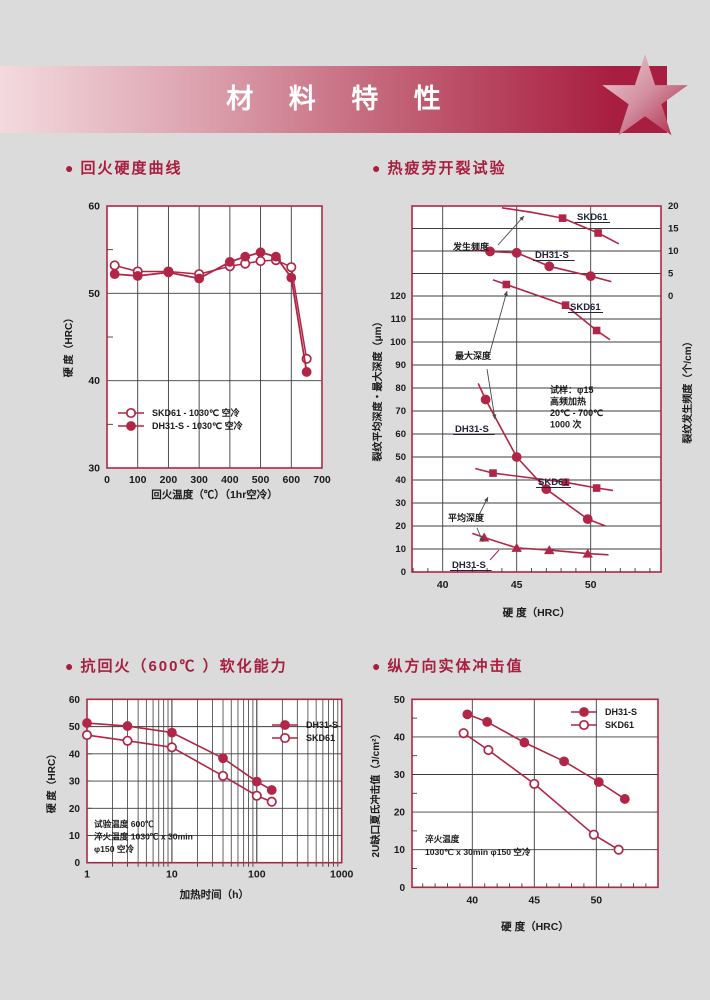 Image resolution: width=710 pixels, height=1000 pixels. I want to click on section-title-softening: ● 抗回火（600℃ ）软化能力, so click(176, 665).